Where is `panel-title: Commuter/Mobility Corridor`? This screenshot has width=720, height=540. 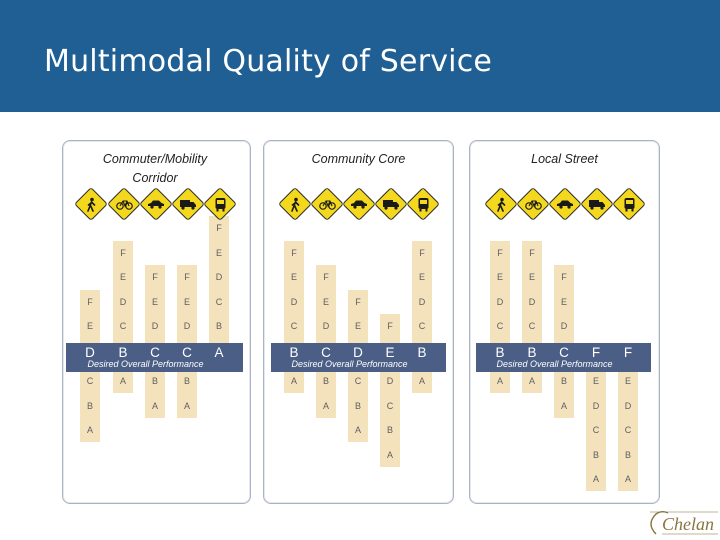 panel-title: Commuter/Mobility Corridor is located at coordinates (155, 168).